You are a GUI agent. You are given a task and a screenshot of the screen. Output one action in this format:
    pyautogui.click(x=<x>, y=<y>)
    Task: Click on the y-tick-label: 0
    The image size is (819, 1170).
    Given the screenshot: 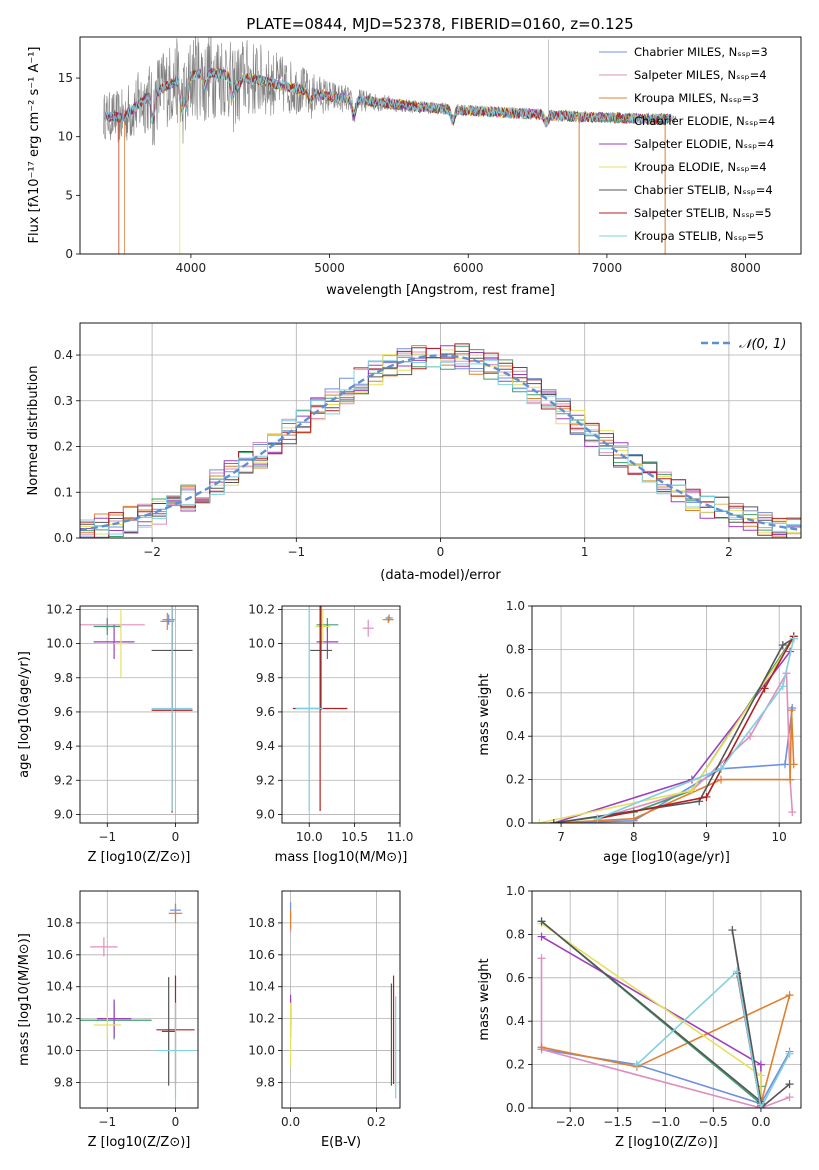 What is the action you would take?
    pyautogui.click(x=69, y=254)
    